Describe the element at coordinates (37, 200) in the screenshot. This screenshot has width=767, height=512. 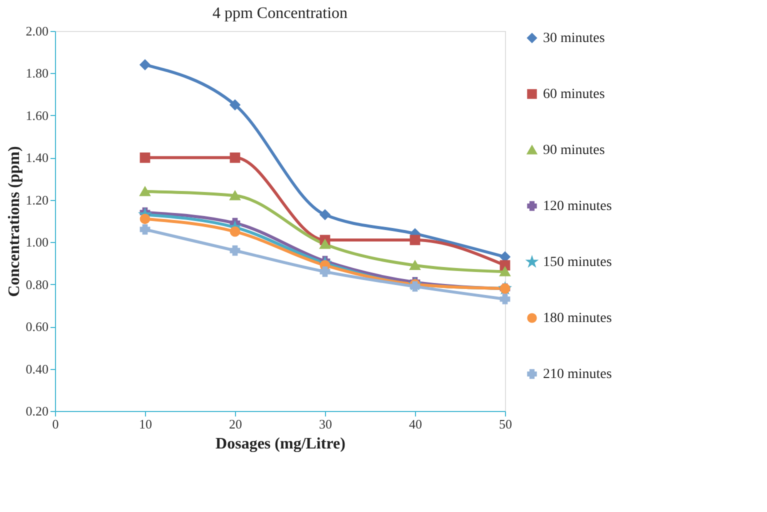
I see `y-tick-label: 1.20` at that location.